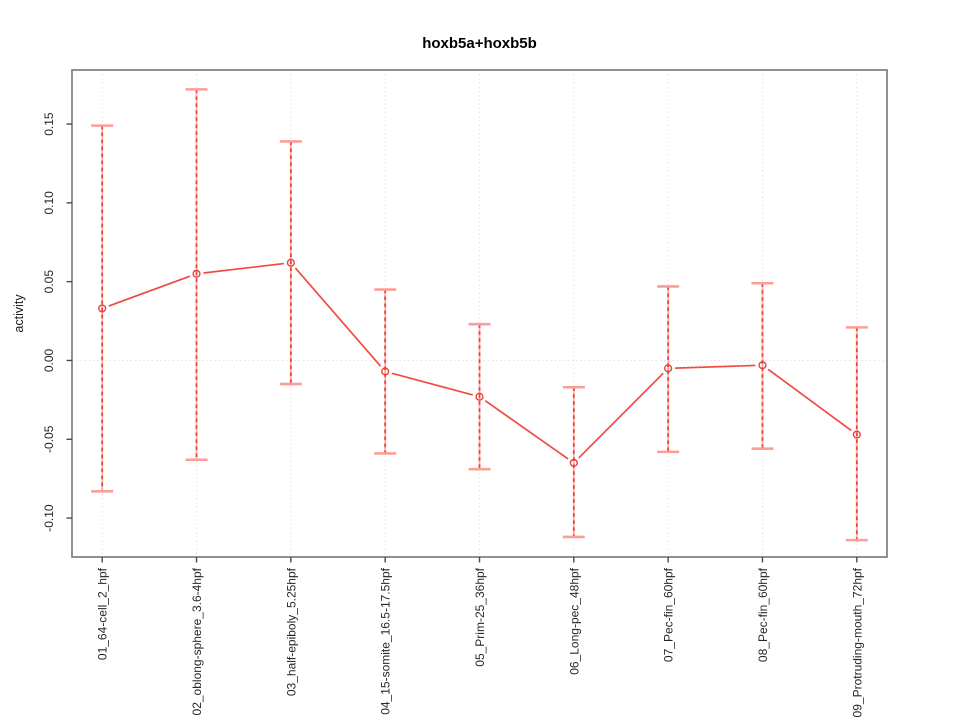 Image resolution: width=960 pixels, height=720 pixels. I want to click on y-tick-label: 0.00, so click(49, 360).